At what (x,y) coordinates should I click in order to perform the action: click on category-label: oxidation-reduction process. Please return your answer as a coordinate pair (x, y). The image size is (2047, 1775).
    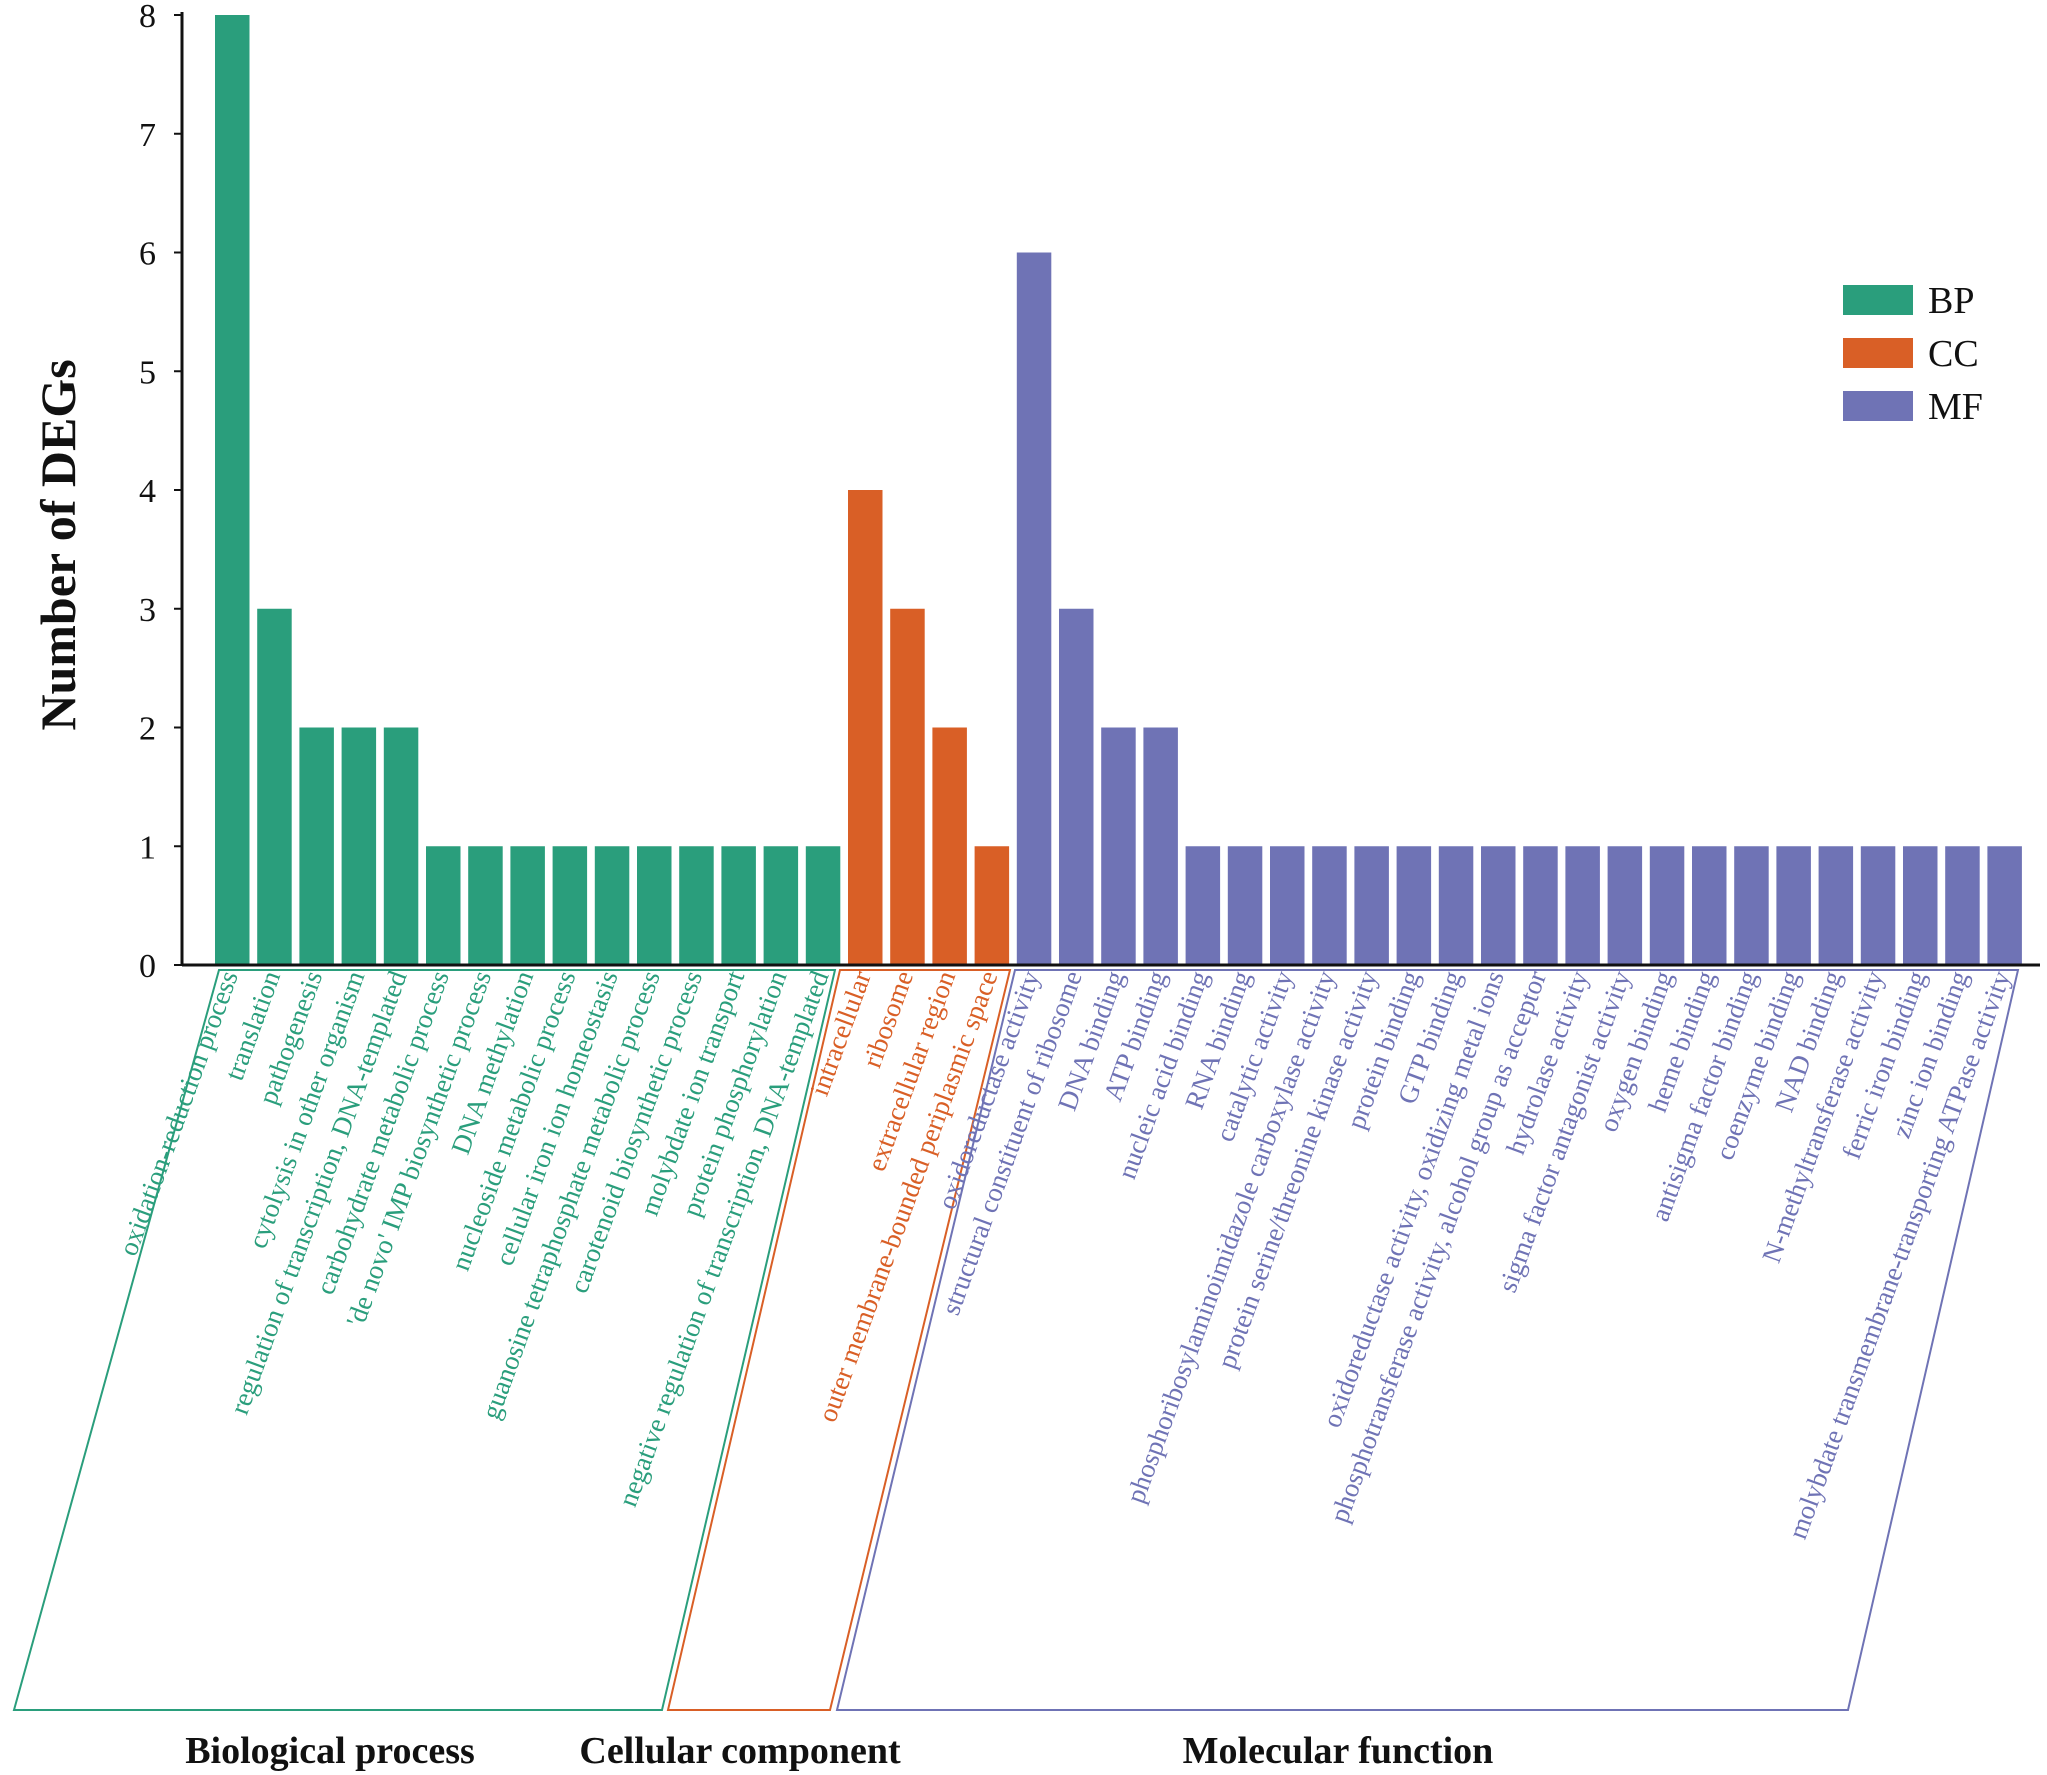
    Looking at the image, I should click on (178, 1113).